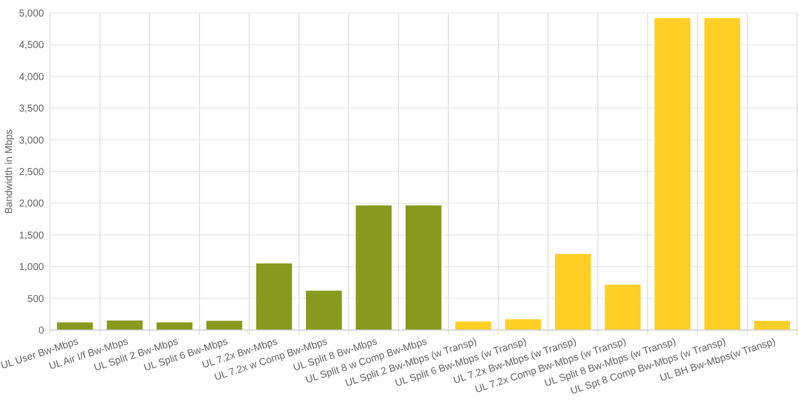  Describe the element at coordinates (31, 46) in the screenshot. I see `y-tick-label: 4,500` at that location.